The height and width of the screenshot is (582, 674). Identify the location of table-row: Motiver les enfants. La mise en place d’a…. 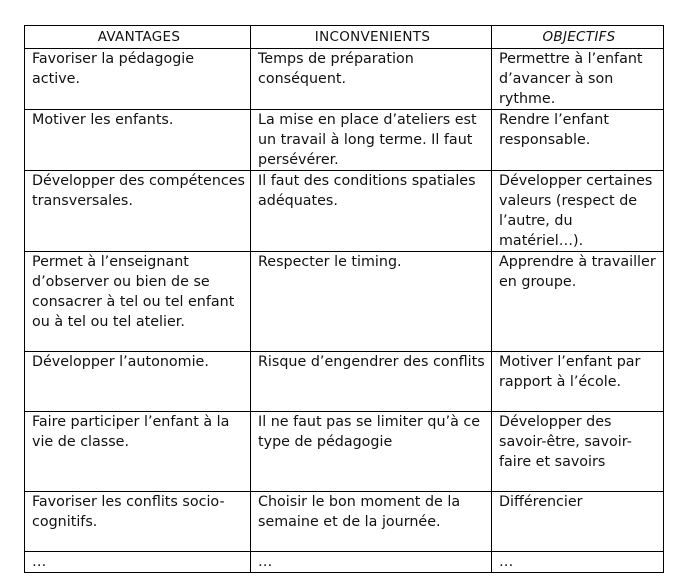
(344, 140).